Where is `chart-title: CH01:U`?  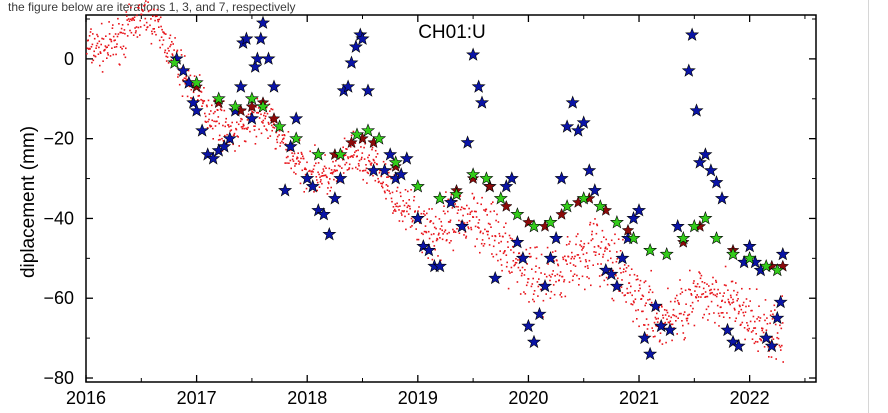 chart-title: CH01:U is located at coordinates (452, 32).